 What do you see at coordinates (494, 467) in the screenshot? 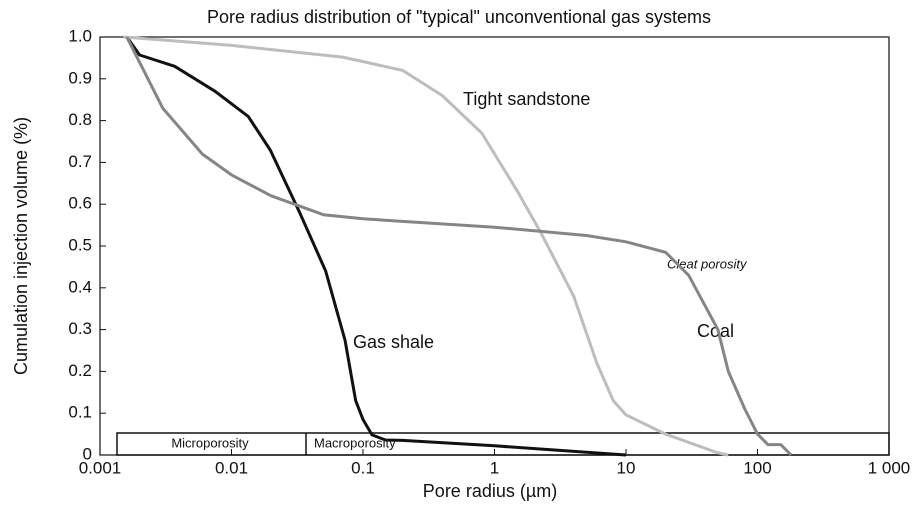
I see `x-tick-label: 1` at bounding box center [494, 467].